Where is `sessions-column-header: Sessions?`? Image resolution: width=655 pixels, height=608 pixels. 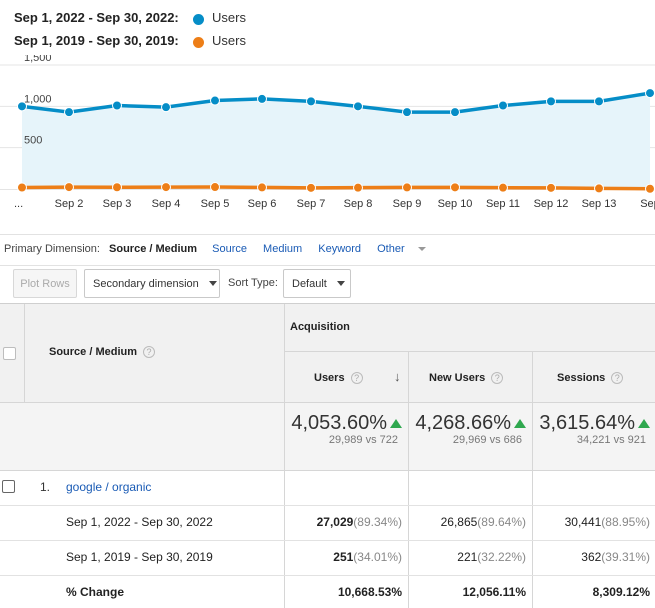 sessions-column-header: Sessions? is located at coordinates (590, 378).